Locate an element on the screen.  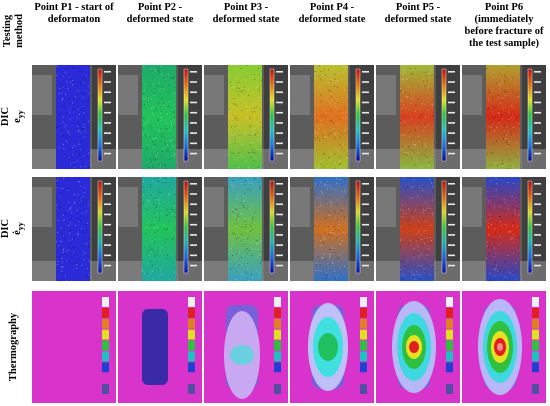
row-label-dic-strain-text: DIC is located at coordinates (6, 117).